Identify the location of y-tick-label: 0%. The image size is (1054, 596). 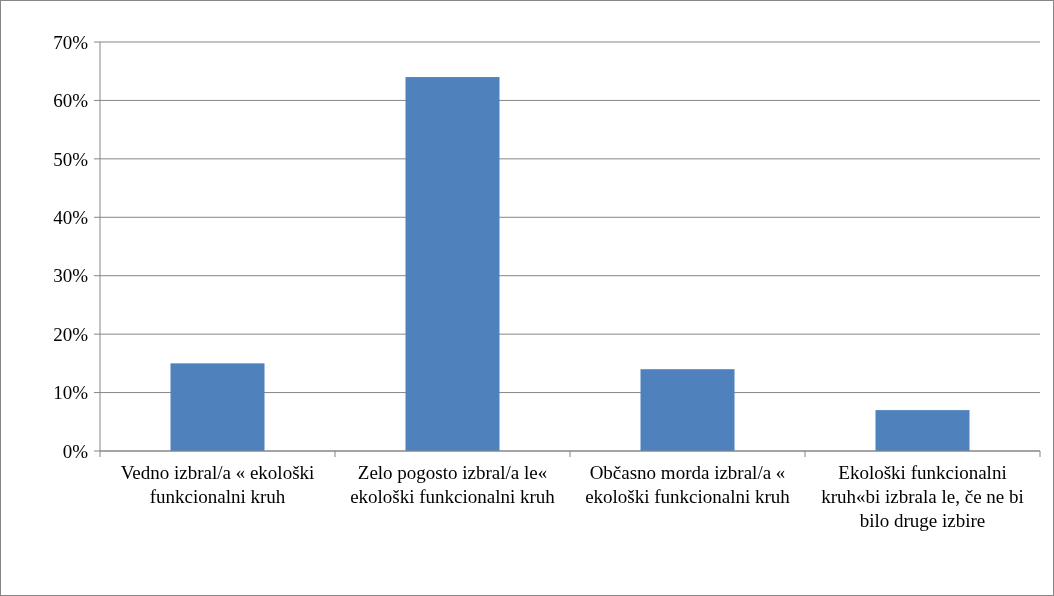
(75, 451).